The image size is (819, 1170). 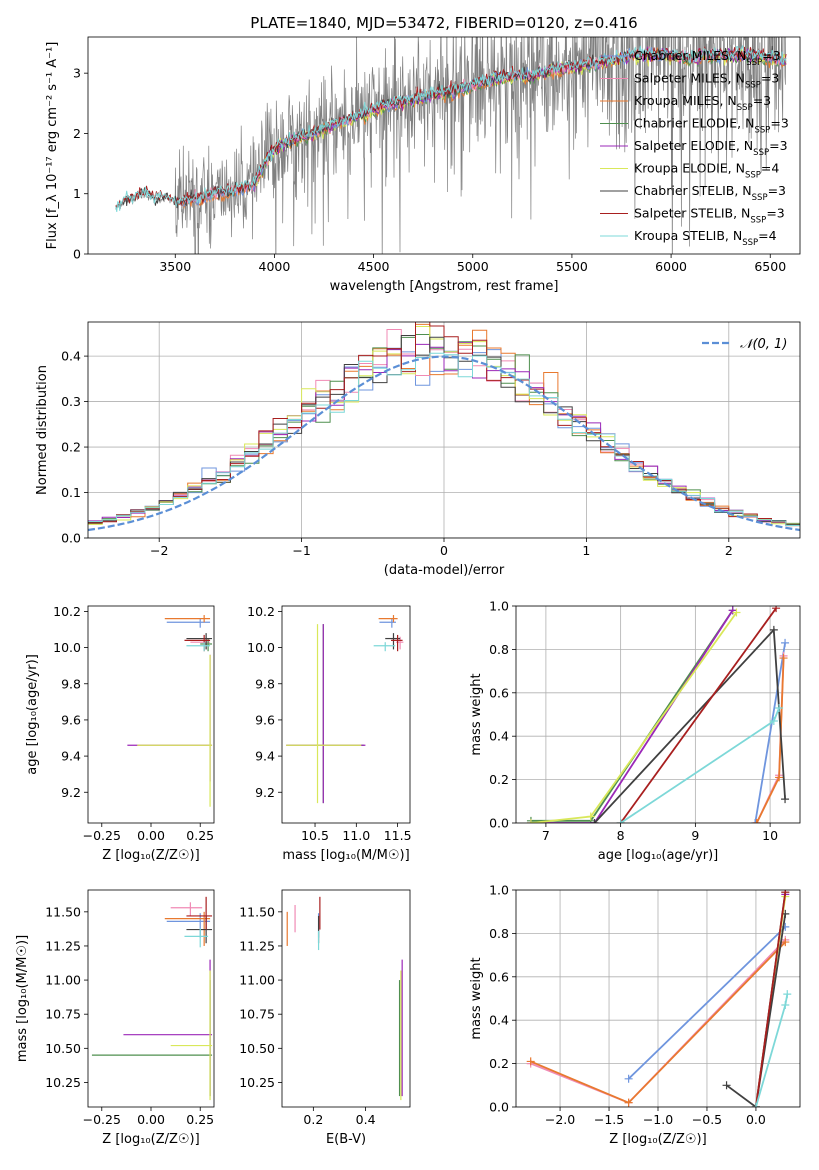 I want to click on x-tick-label: 0, so click(x=444, y=550).